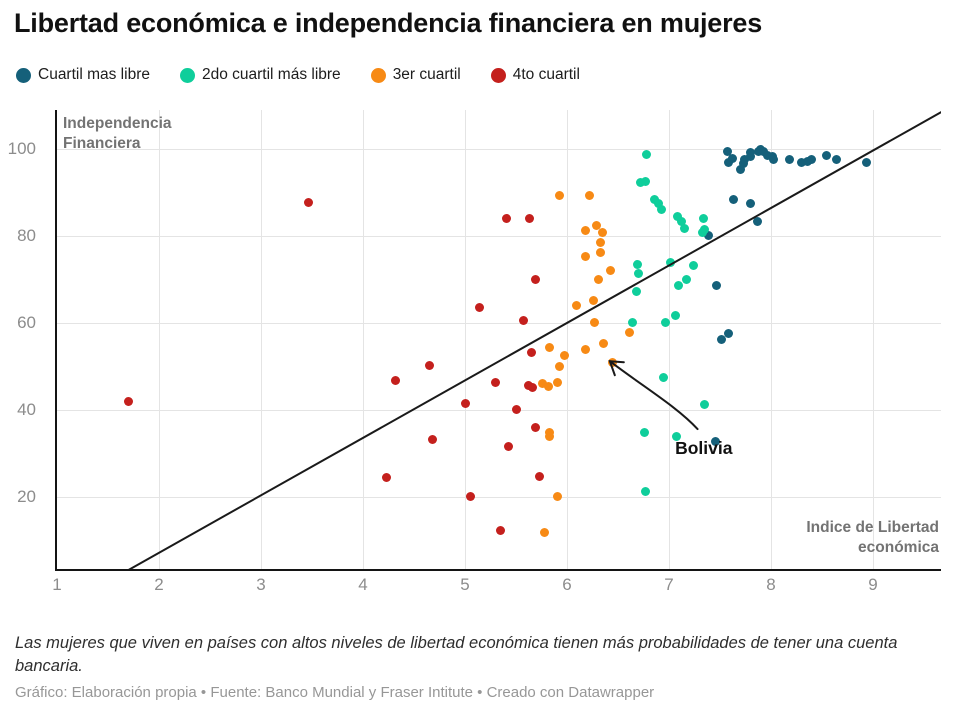 The height and width of the screenshot is (717, 957). What do you see at coordinates (704, 447) in the screenshot?
I see `annotation-bolivia: Bolivia` at bounding box center [704, 447].